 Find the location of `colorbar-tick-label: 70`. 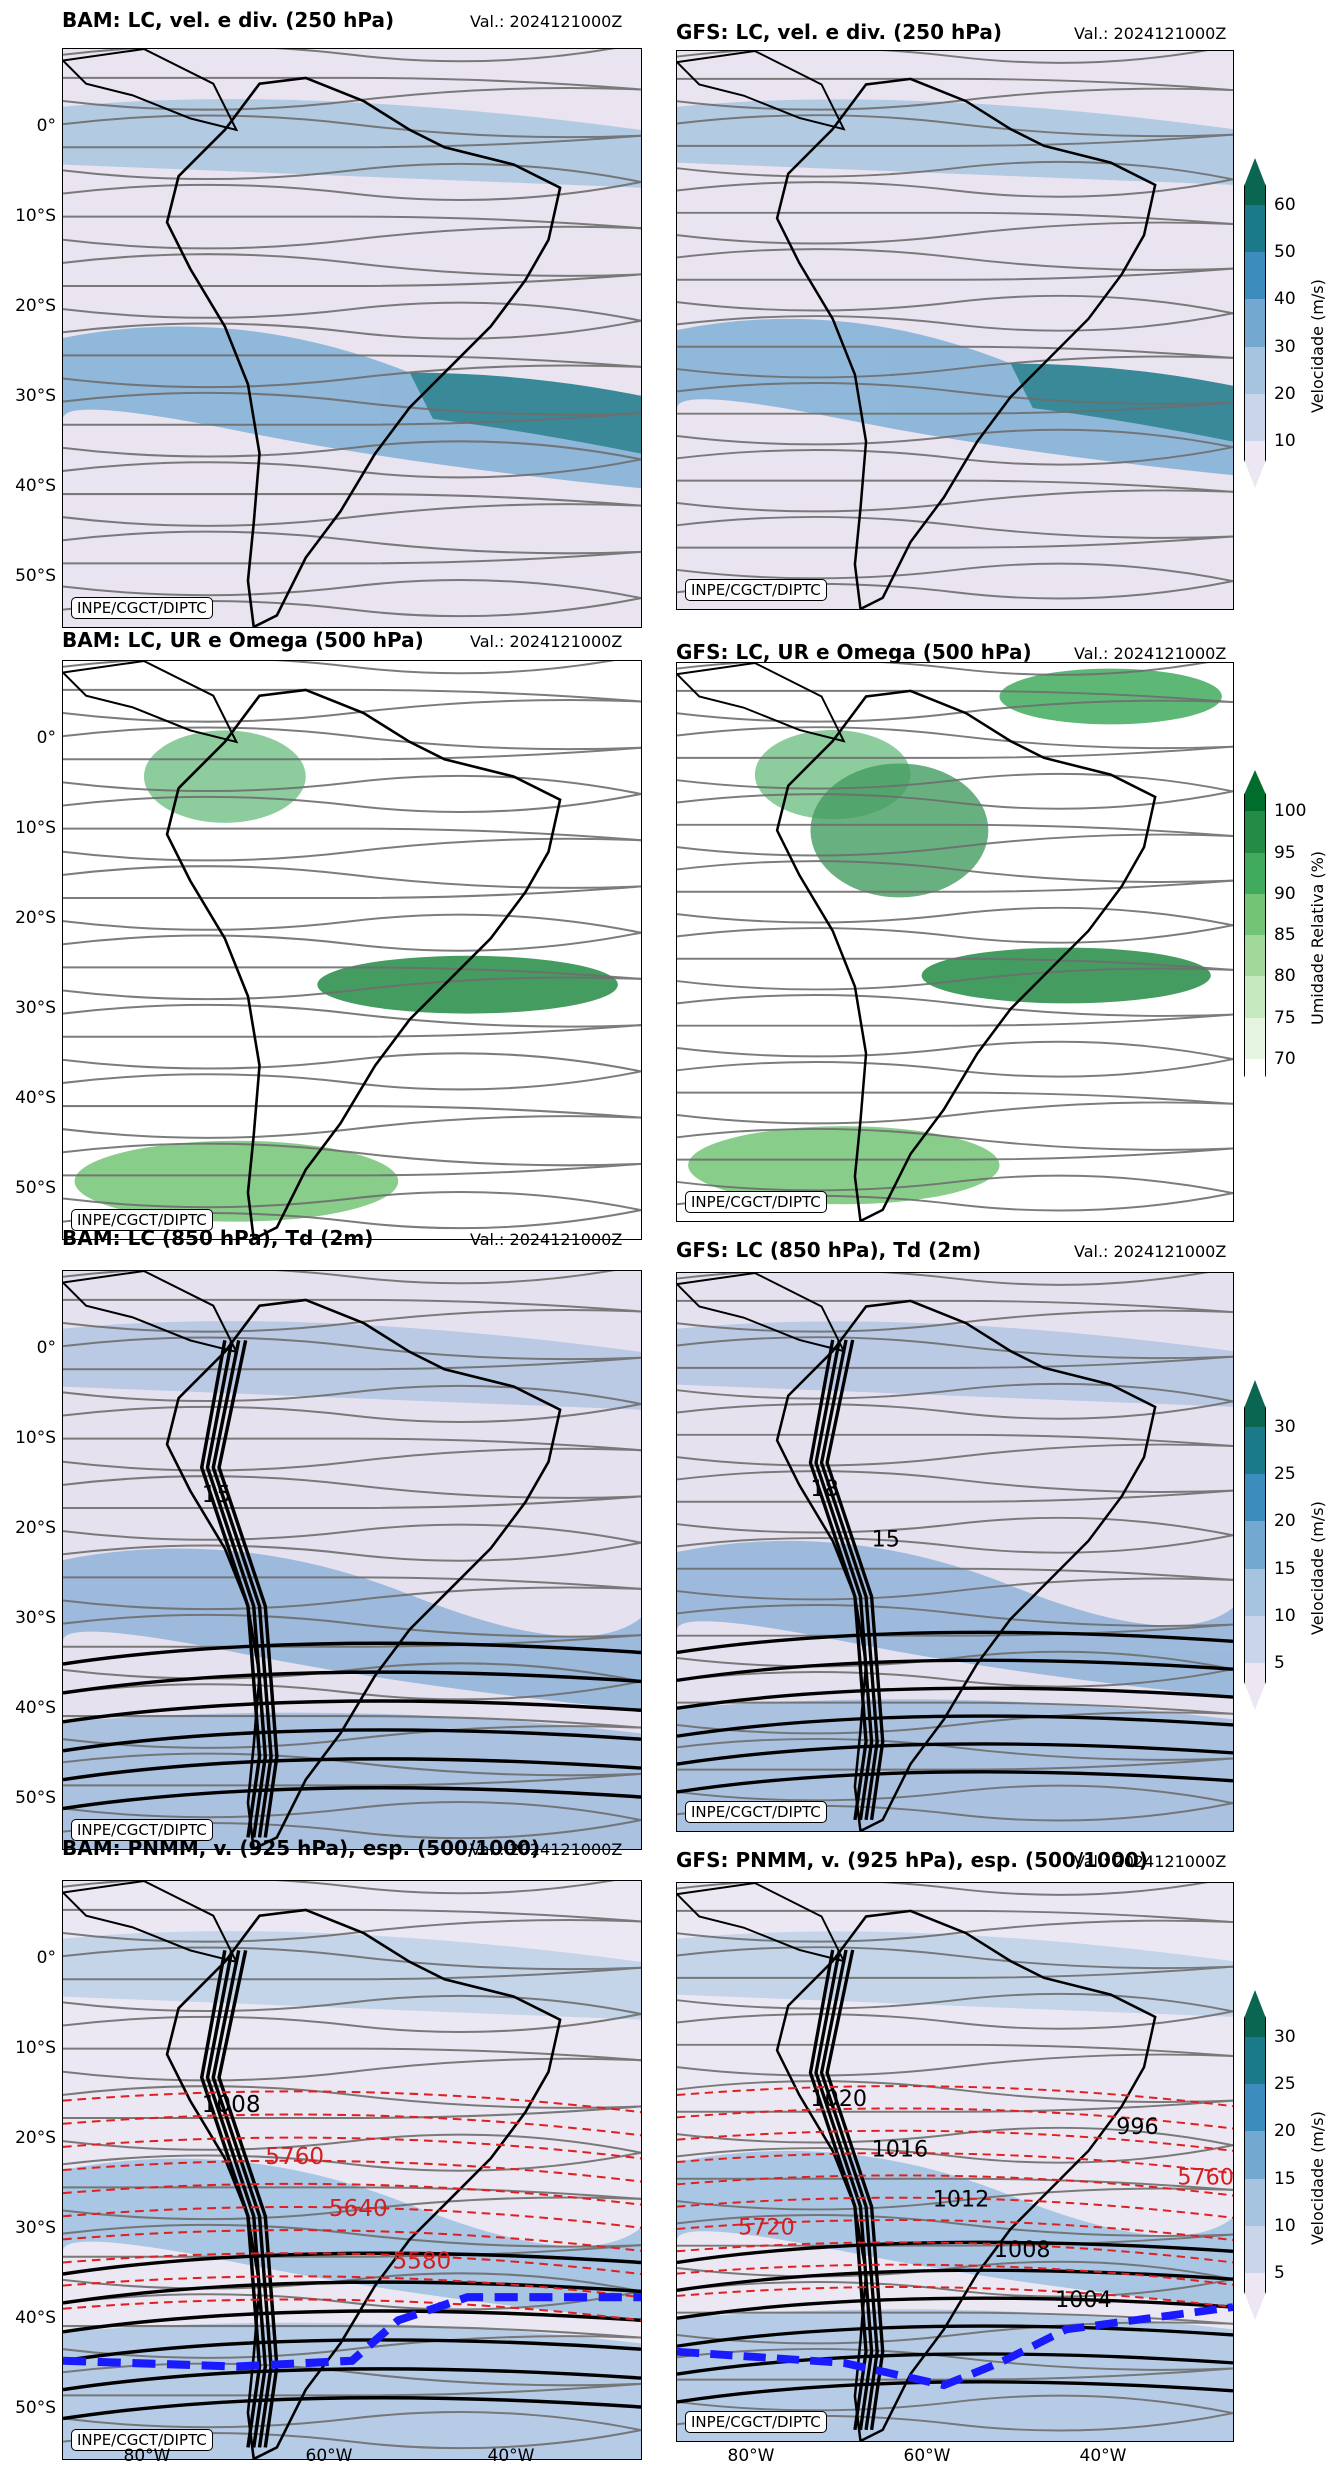

colorbar-tick-label: 70 is located at coordinates (1285, 1058).